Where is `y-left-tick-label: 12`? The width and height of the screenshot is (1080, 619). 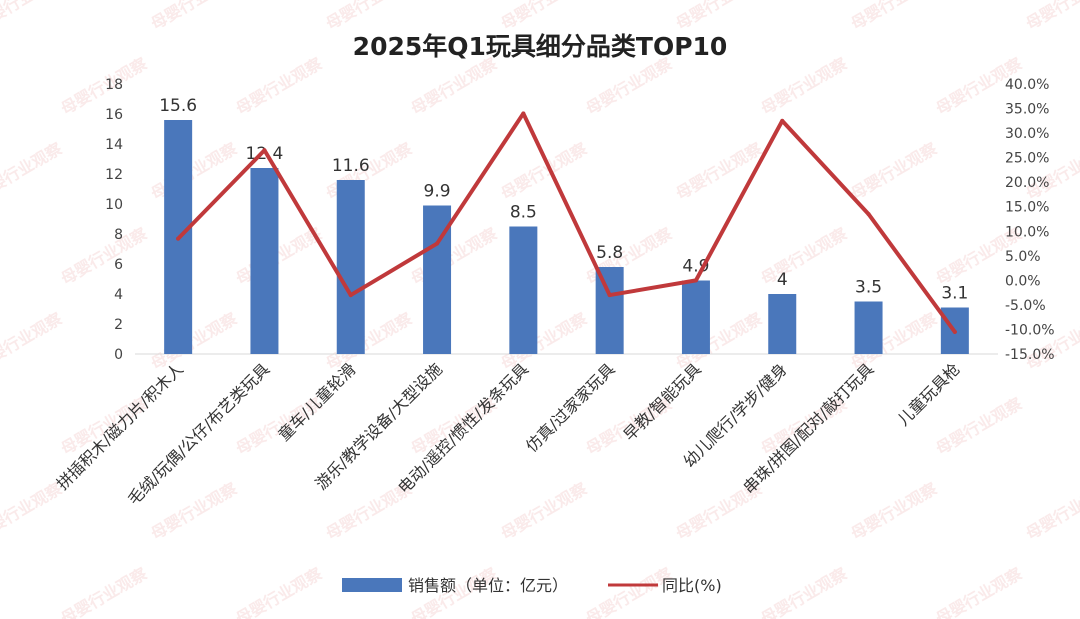 y-left-tick-label: 12 is located at coordinates (114, 175).